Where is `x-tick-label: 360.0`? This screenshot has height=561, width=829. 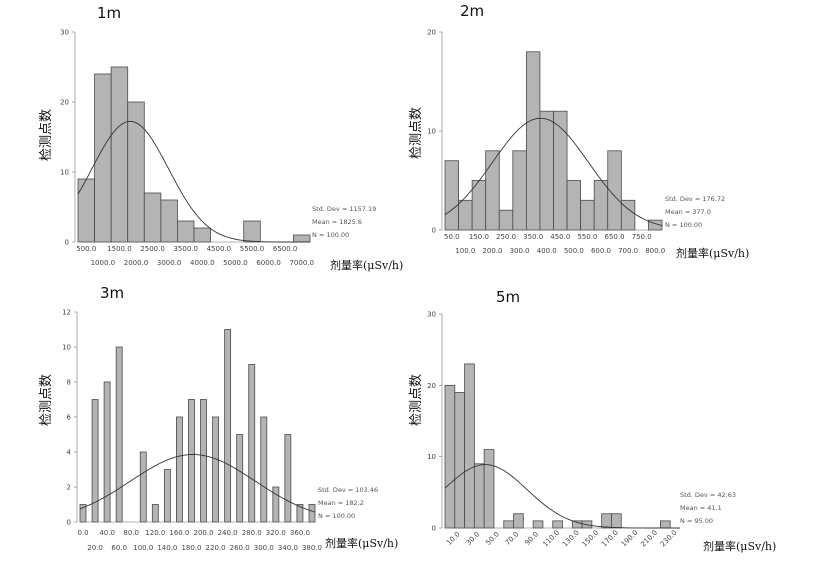 x-tick-label: 360.0 is located at coordinates (300, 533).